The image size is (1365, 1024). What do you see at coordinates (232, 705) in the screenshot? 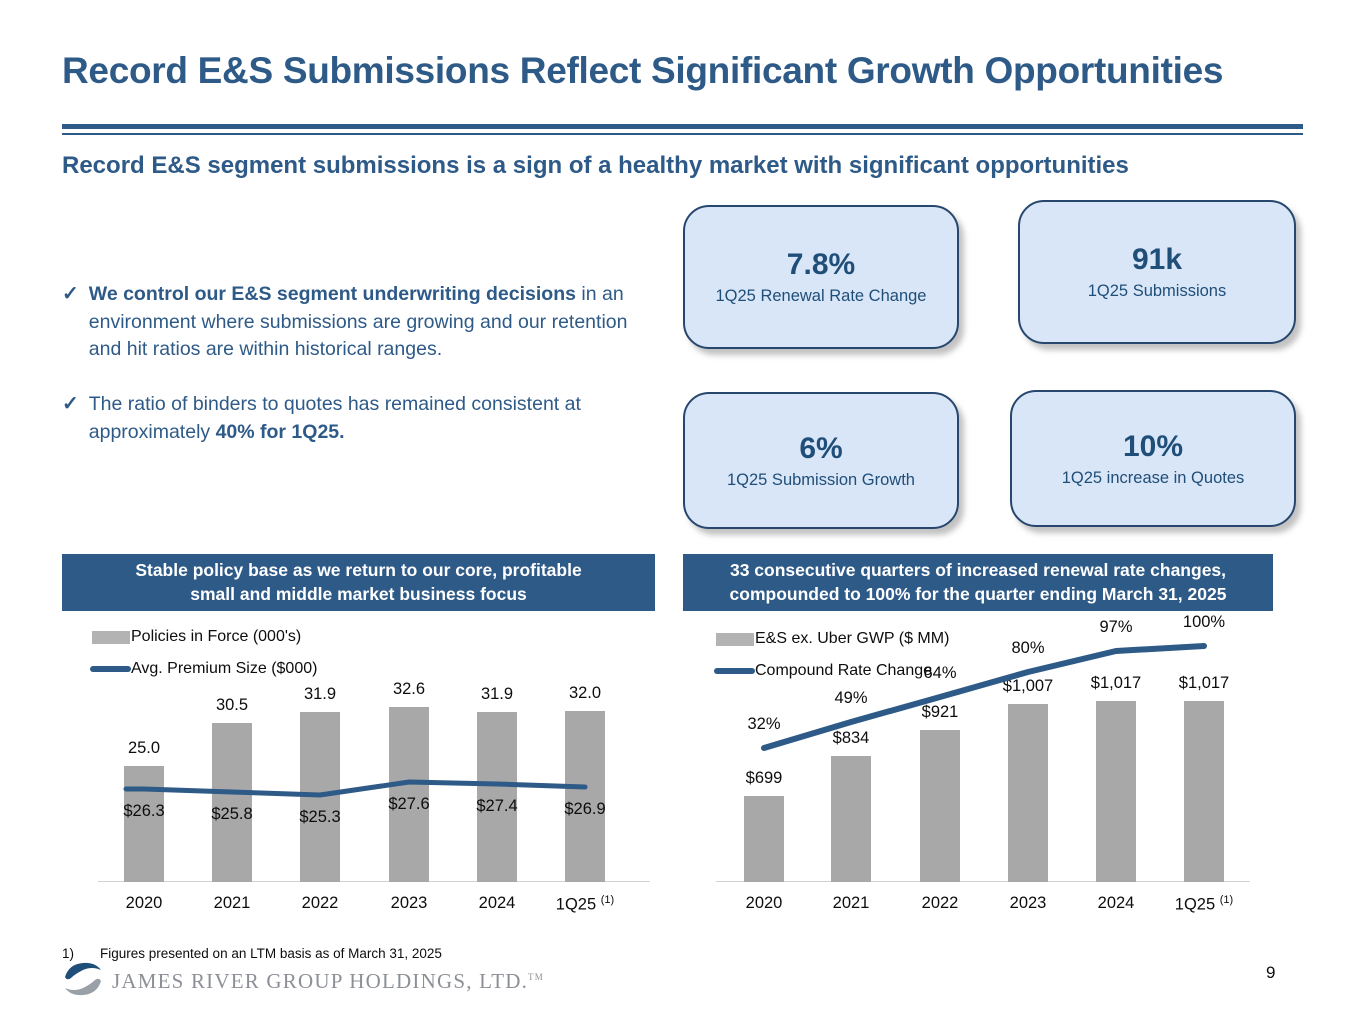
I see `bar-label-0-2021: 30.5` at bounding box center [232, 705].